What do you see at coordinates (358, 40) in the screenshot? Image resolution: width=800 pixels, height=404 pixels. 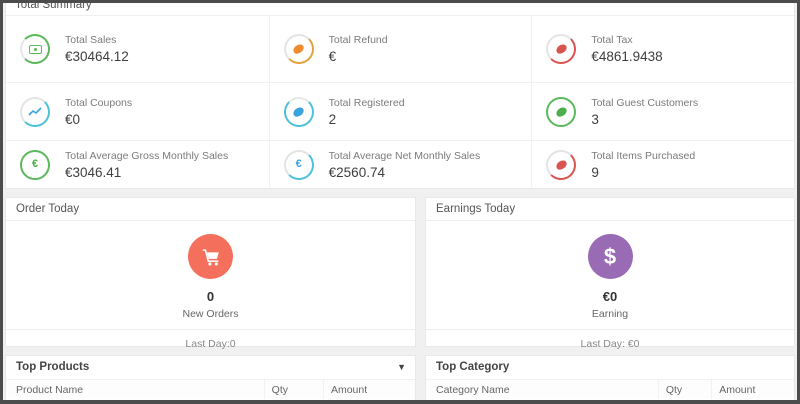 I see `card-label: Total Refund` at bounding box center [358, 40].